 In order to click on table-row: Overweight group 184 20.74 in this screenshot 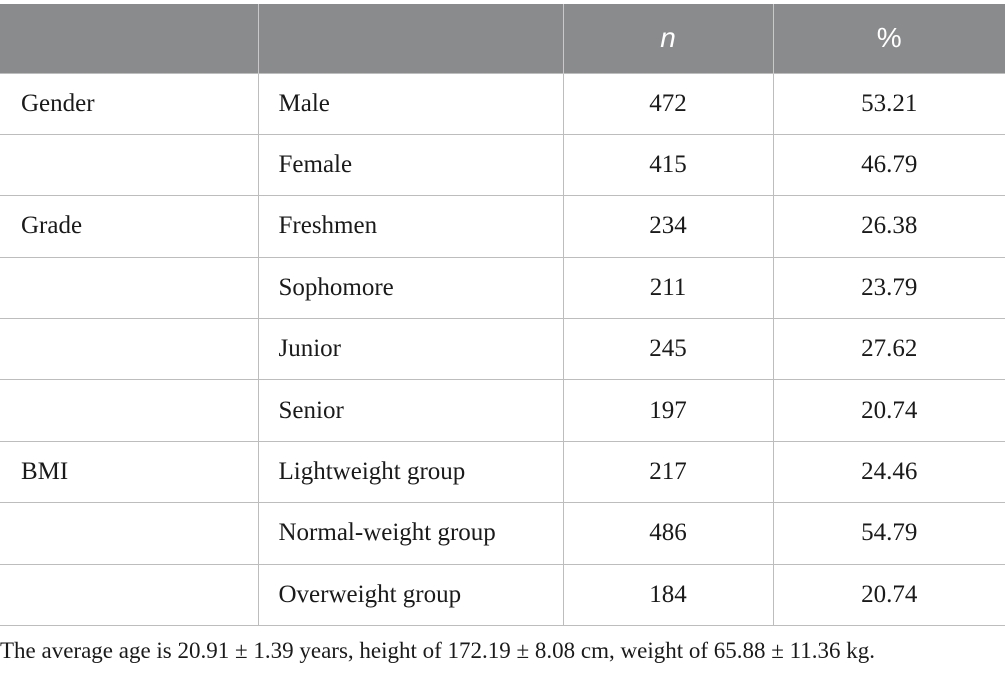, I will do `click(502, 595)`.